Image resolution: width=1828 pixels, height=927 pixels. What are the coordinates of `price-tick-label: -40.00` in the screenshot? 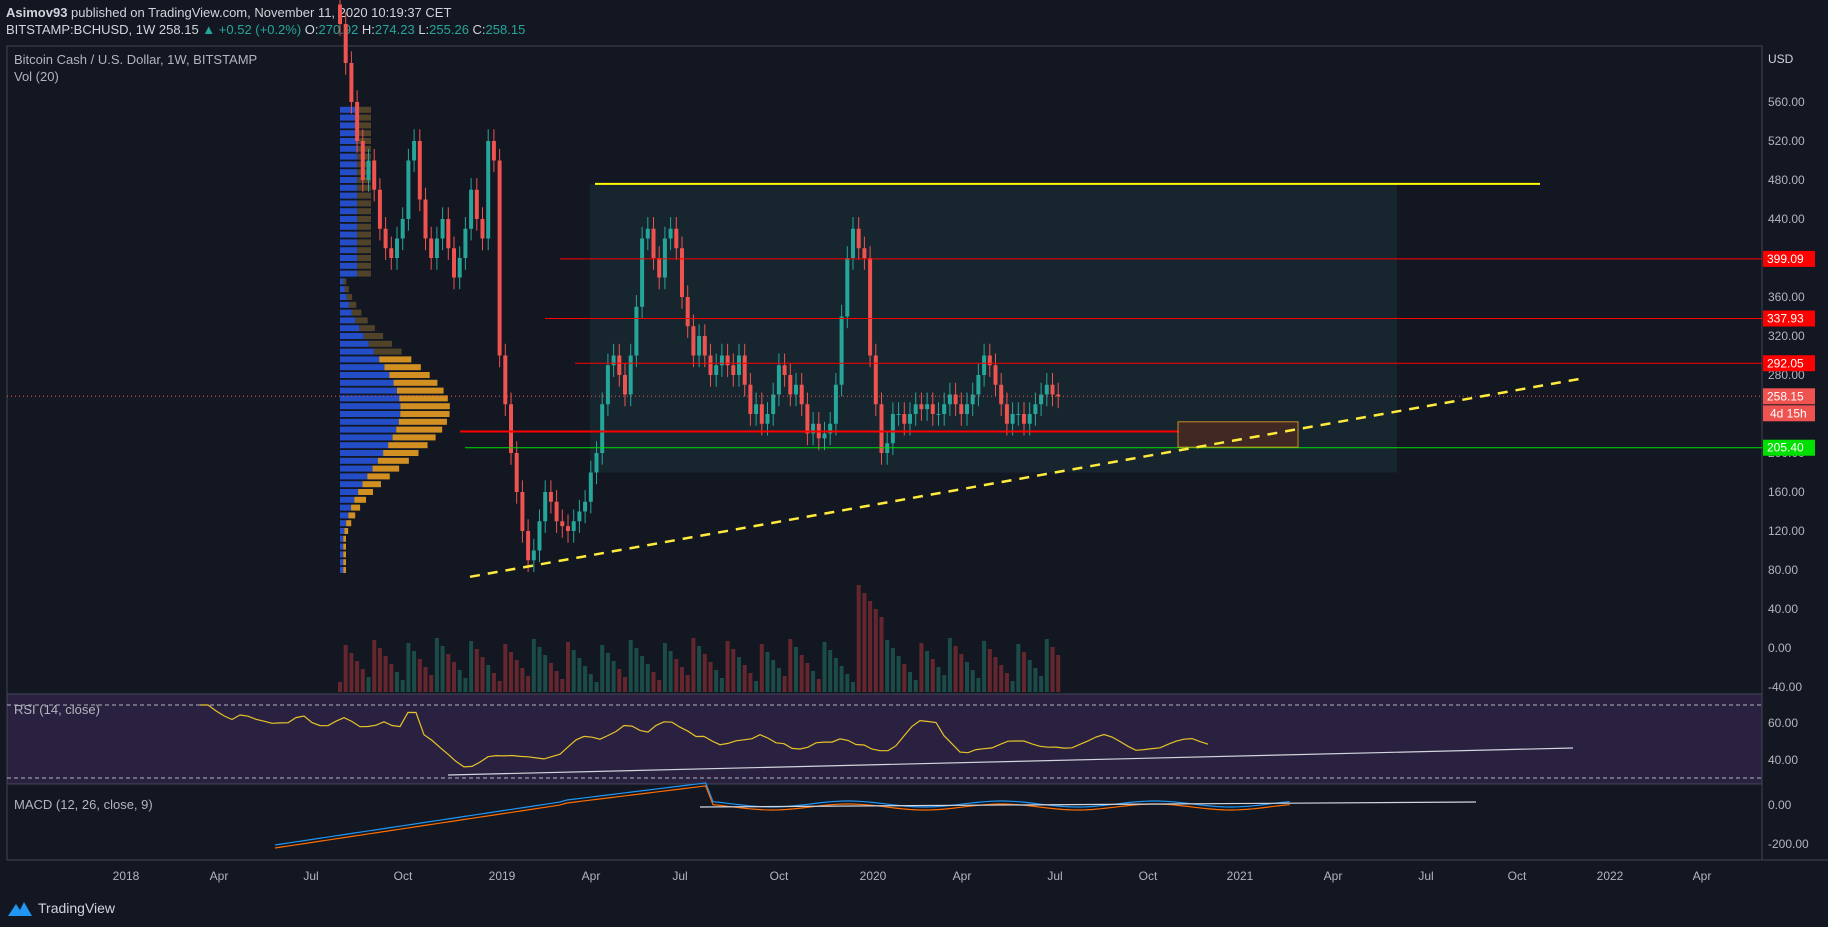 It's located at (1785, 687).